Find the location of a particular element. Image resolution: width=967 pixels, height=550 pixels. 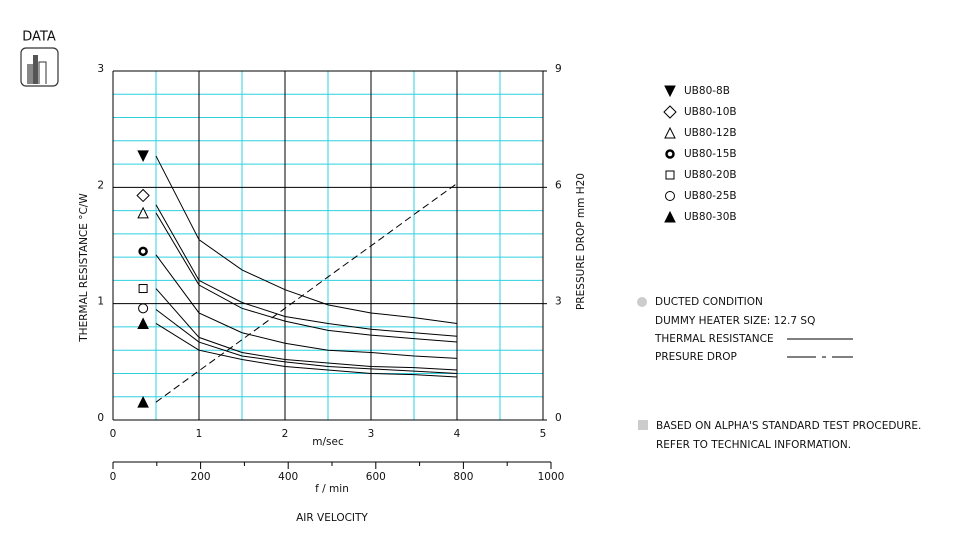

y-tick-label: 2 is located at coordinates (100, 185).